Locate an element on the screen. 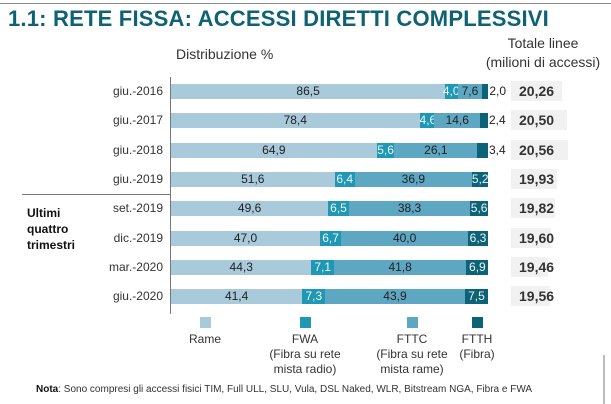  total-value: 20,26 is located at coordinates (537, 91).